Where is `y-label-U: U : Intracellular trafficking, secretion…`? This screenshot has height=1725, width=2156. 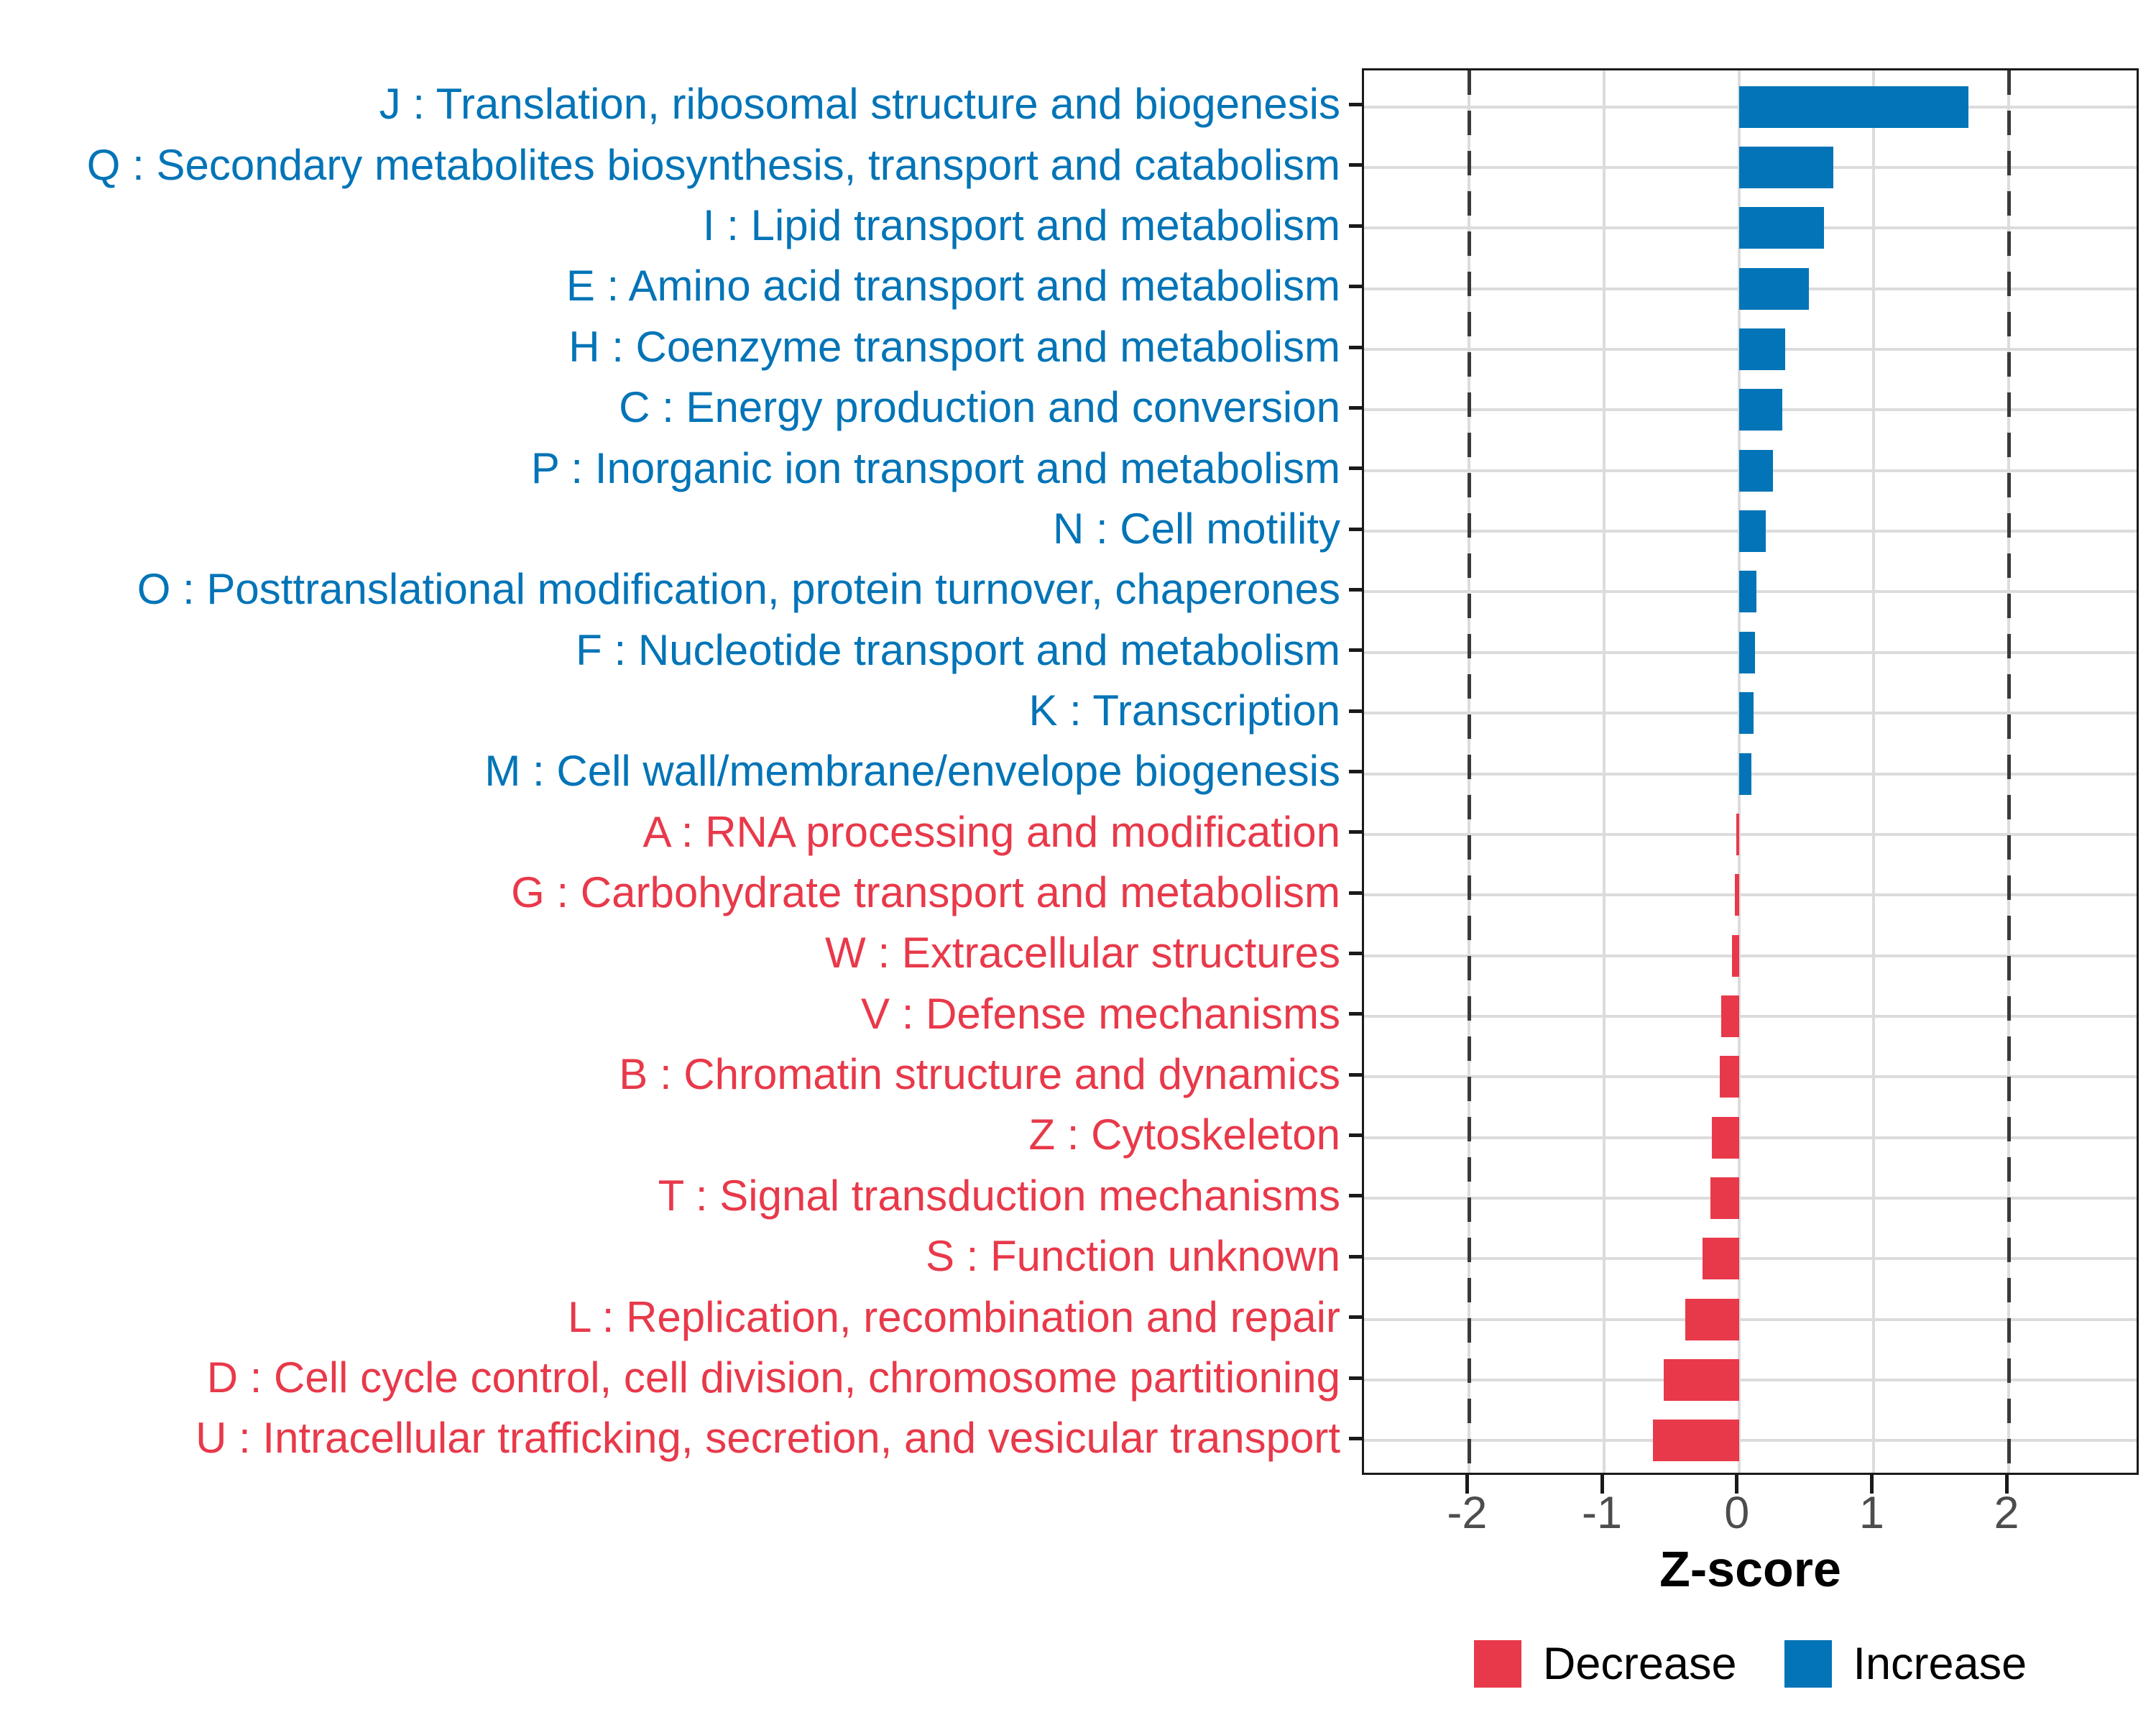
y-label-U: U : Intracellular trafficking, secretion… is located at coordinates (768, 1438).